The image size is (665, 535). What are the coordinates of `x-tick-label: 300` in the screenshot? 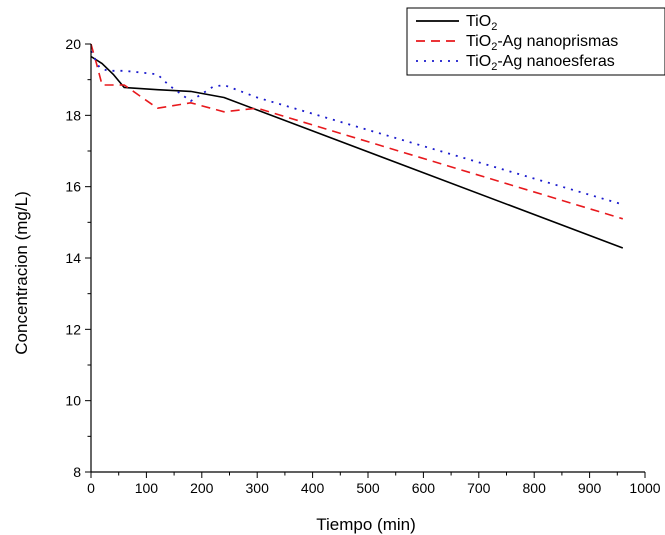 It's located at (258, 488).